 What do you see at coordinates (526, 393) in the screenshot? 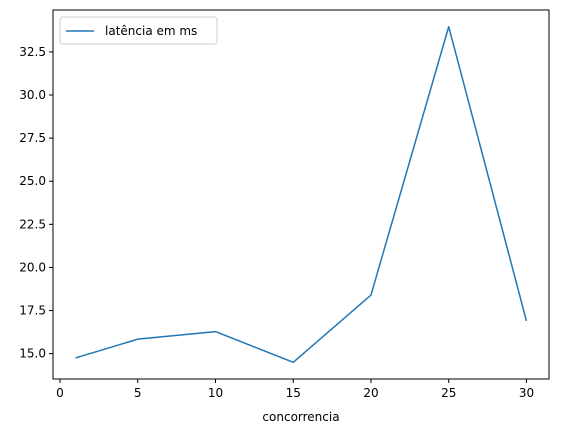
I see `x-tick-label: 30` at bounding box center [526, 393].